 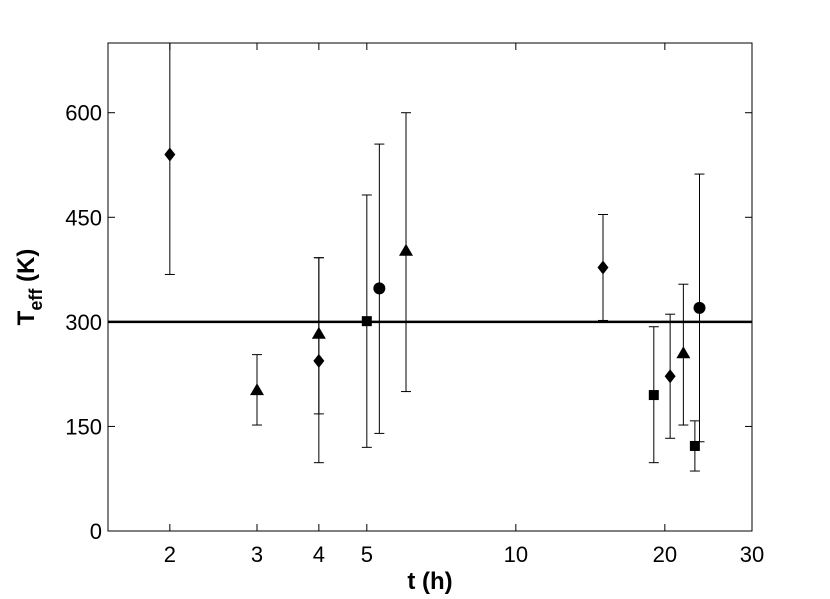 I want to click on y-axis-label-unit: (K), so click(x=26, y=269).